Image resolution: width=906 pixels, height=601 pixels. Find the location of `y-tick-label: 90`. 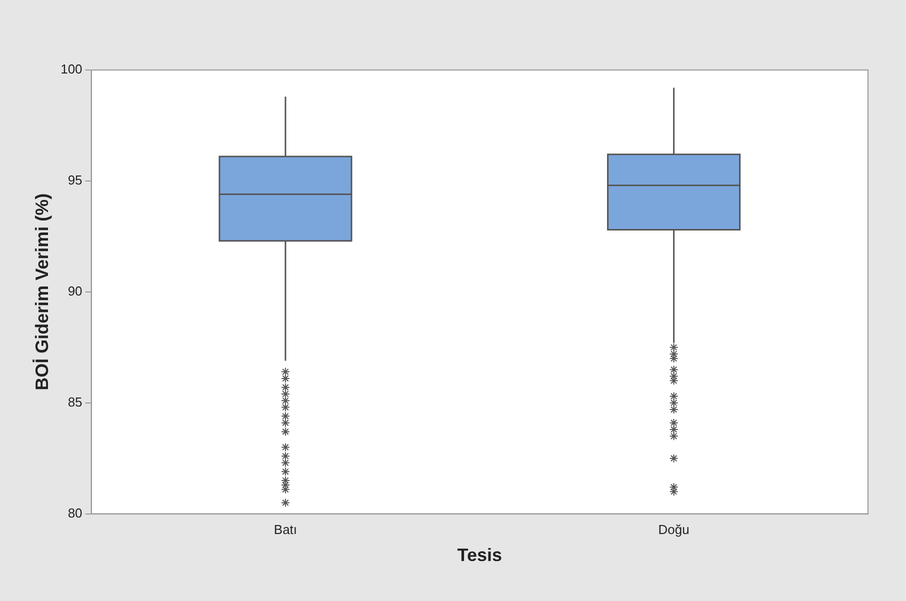

y-tick-label: 90 is located at coordinates (75, 290).